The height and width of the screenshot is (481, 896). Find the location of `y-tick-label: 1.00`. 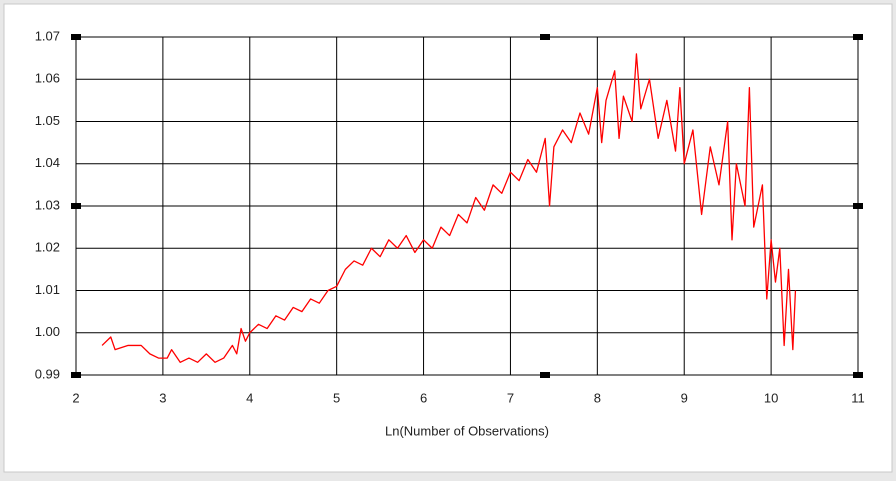

y-tick-label: 1.00 is located at coordinates (47, 331).